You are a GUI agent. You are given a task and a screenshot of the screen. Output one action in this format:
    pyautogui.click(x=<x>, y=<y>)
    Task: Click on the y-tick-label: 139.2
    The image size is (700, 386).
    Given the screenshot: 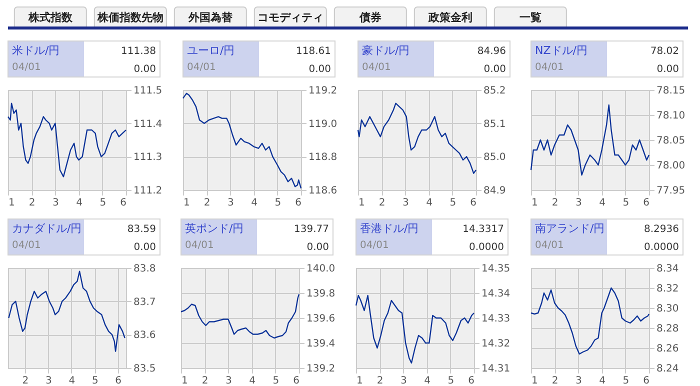 What is the action you would take?
    pyautogui.click(x=321, y=369)
    